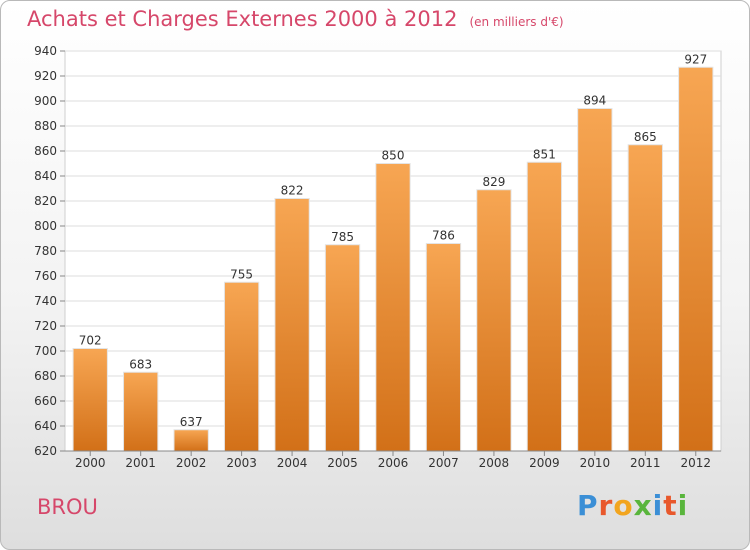 This screenshot has width=750, height=550. Describe the element at coordinates (645, 298) in the screenshot. I see `bar-2011` at that location.